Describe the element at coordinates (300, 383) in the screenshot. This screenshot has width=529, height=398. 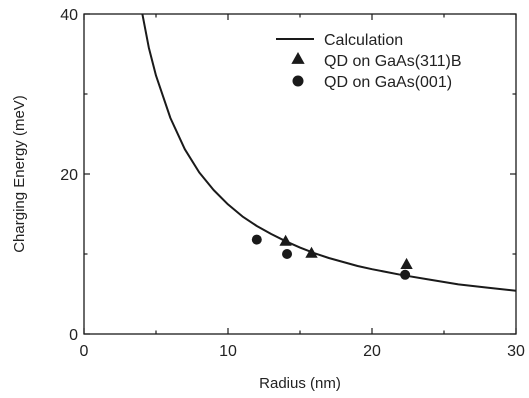
I see `x-axis-title: Radius (nm)` at that location.